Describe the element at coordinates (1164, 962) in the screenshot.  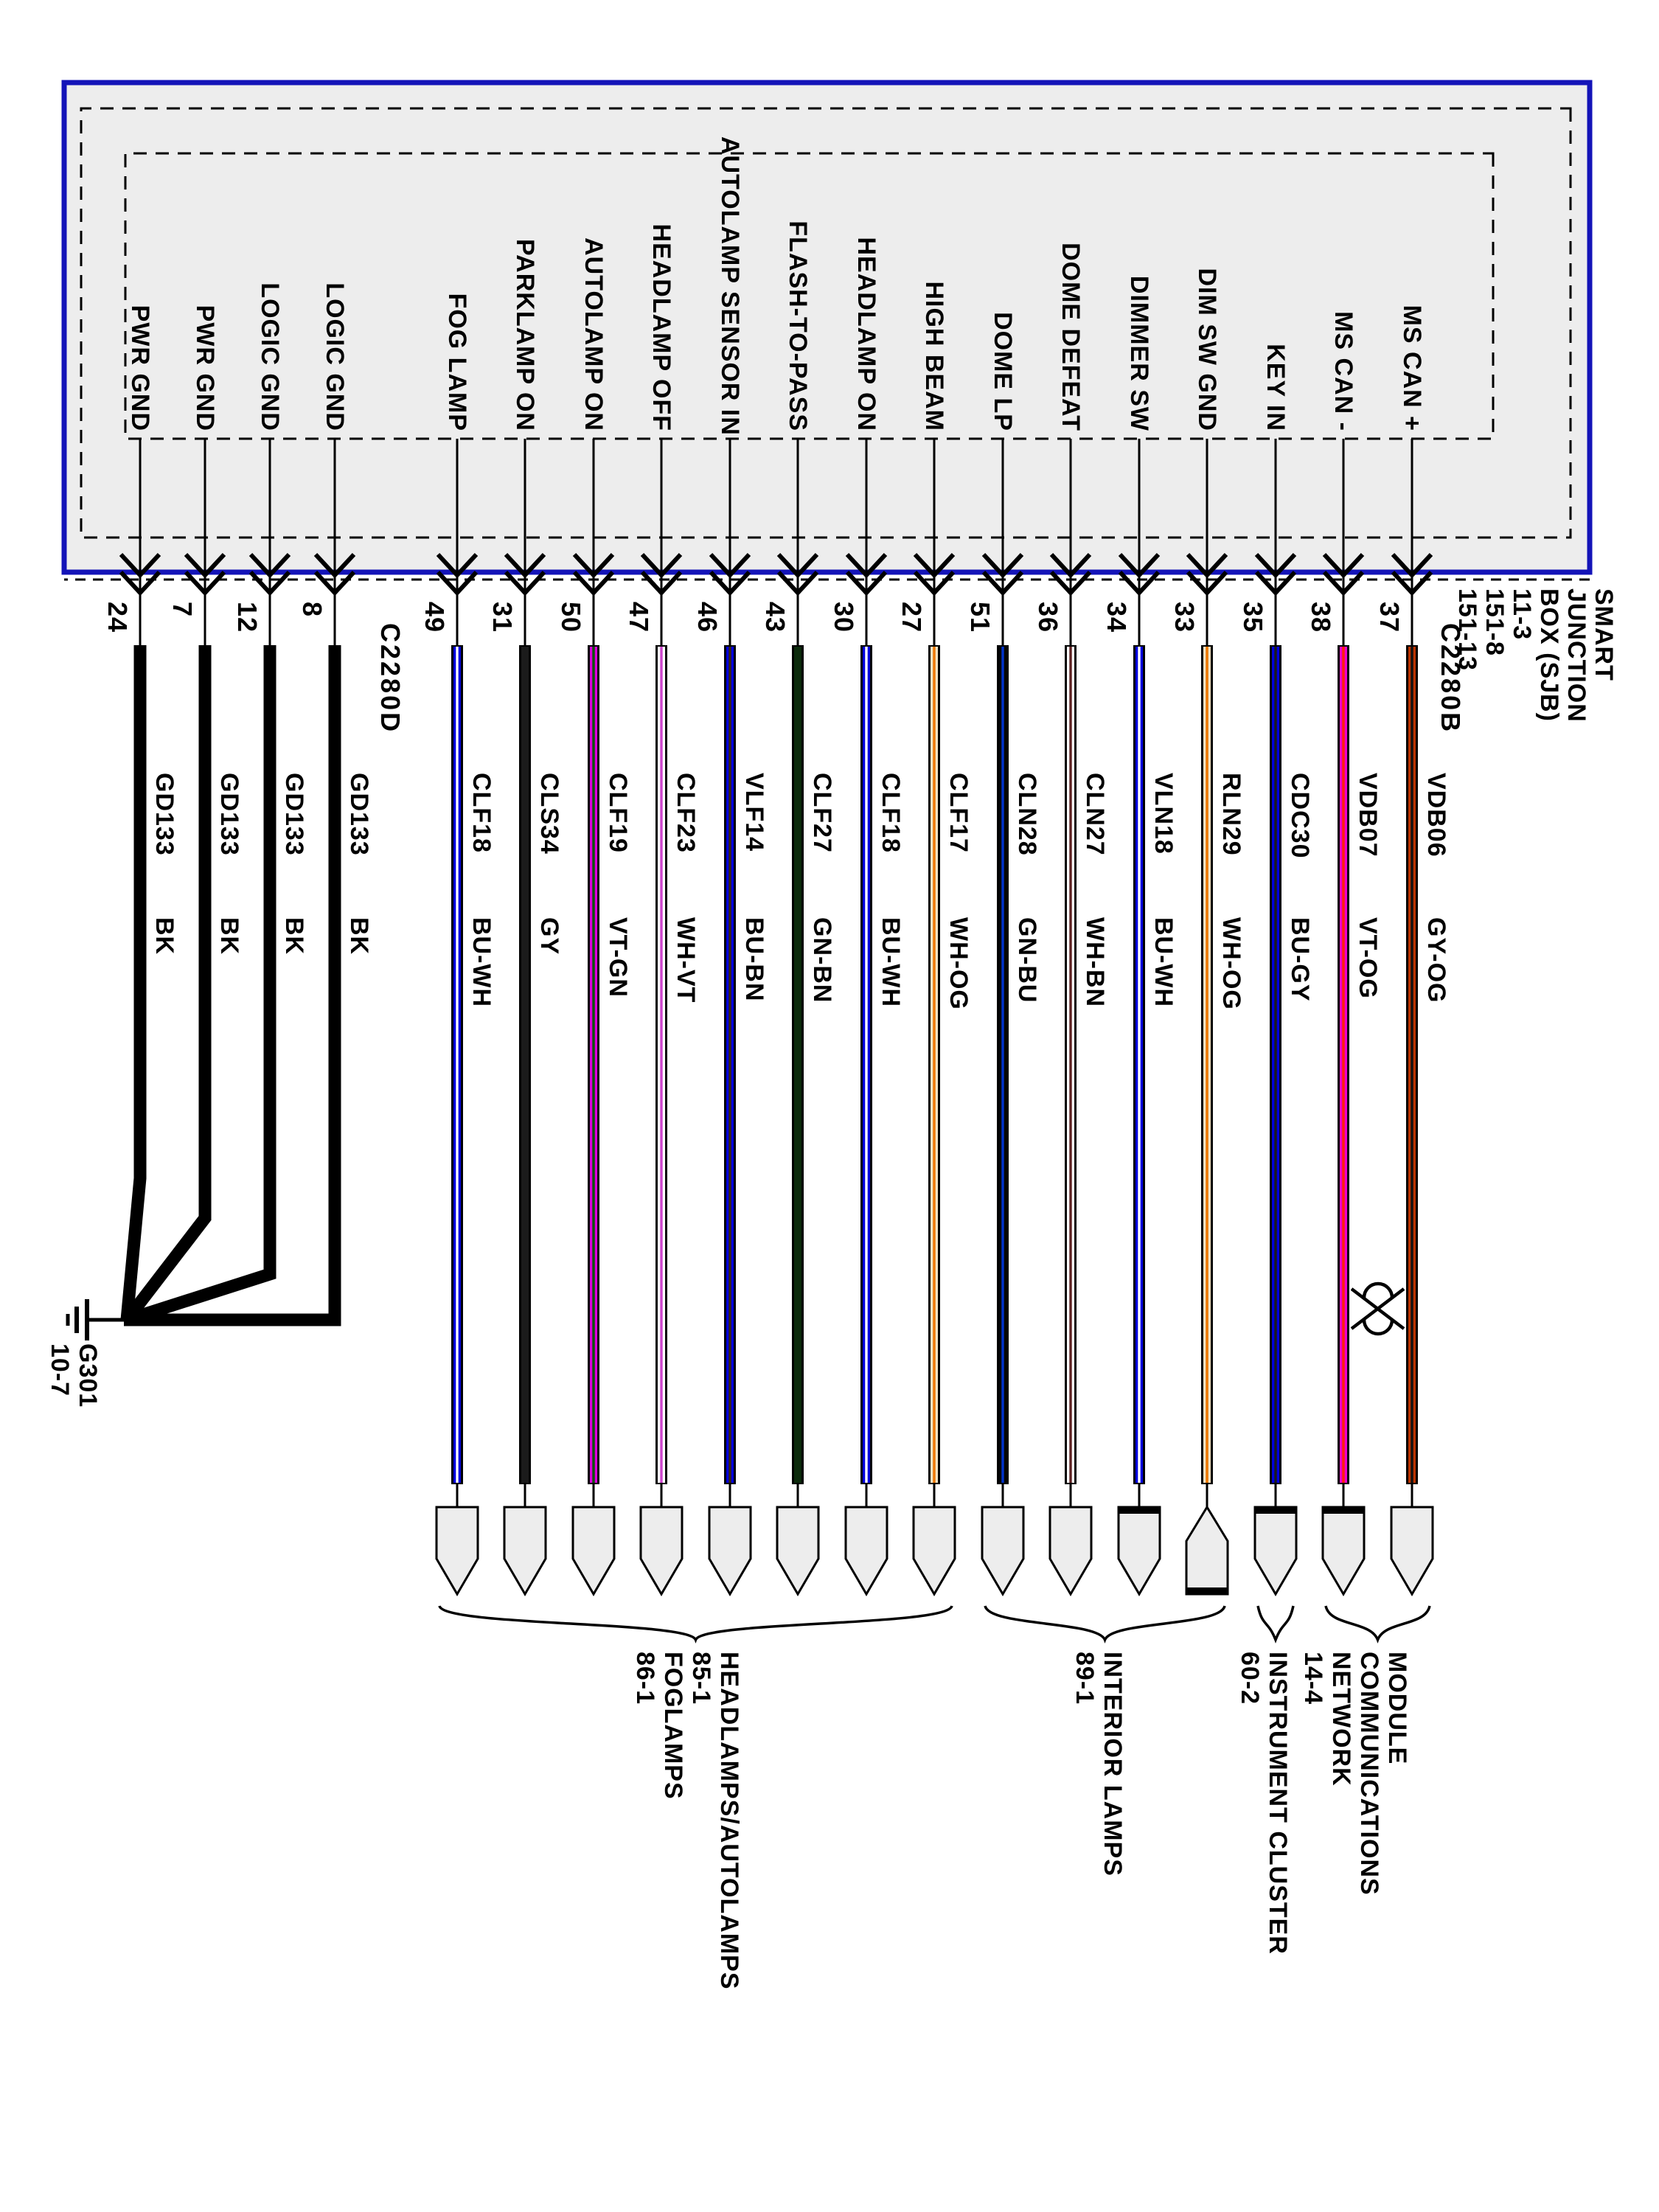
I see `wire-color-code-34: BU-WH` at that location.